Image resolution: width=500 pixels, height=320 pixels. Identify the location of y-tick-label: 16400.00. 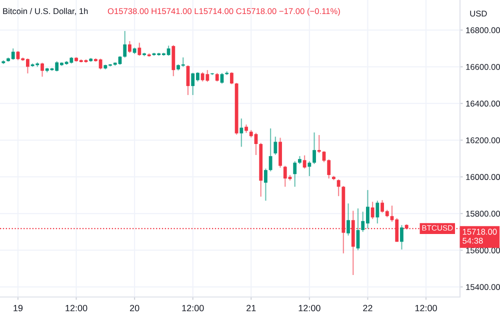
(483, 103).